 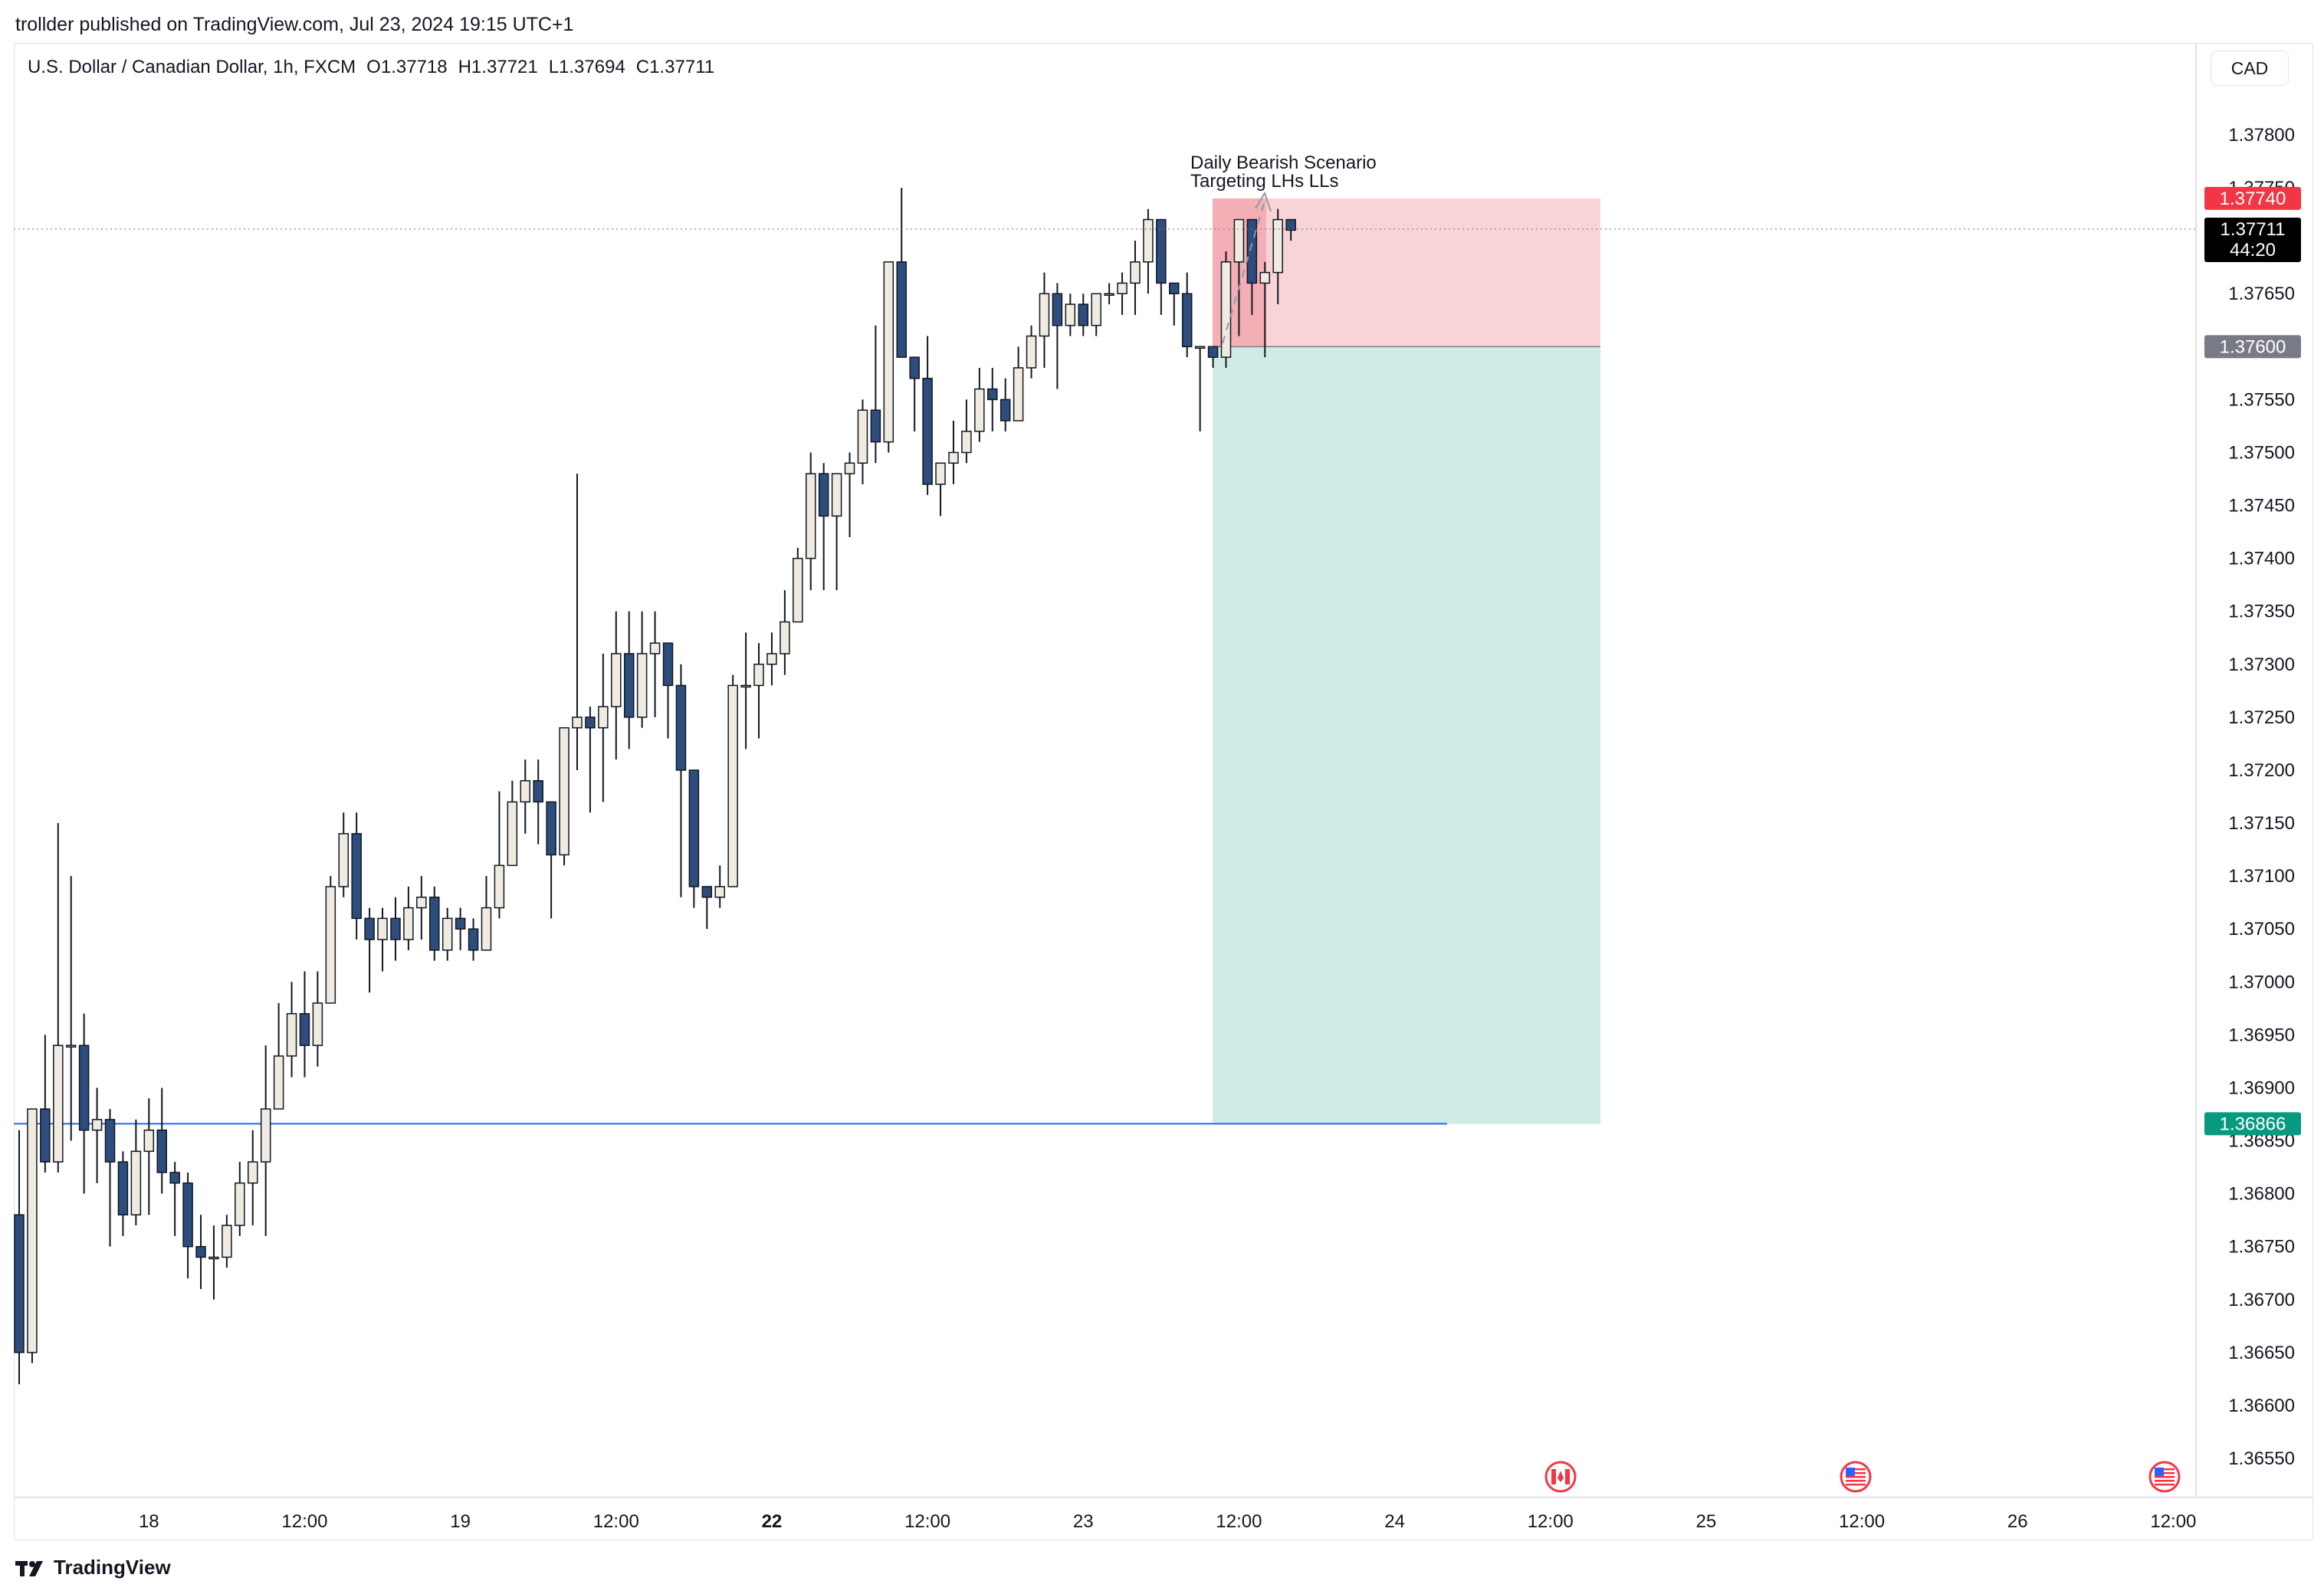 I want to click on position-zones, so click(x=1406, y=661).